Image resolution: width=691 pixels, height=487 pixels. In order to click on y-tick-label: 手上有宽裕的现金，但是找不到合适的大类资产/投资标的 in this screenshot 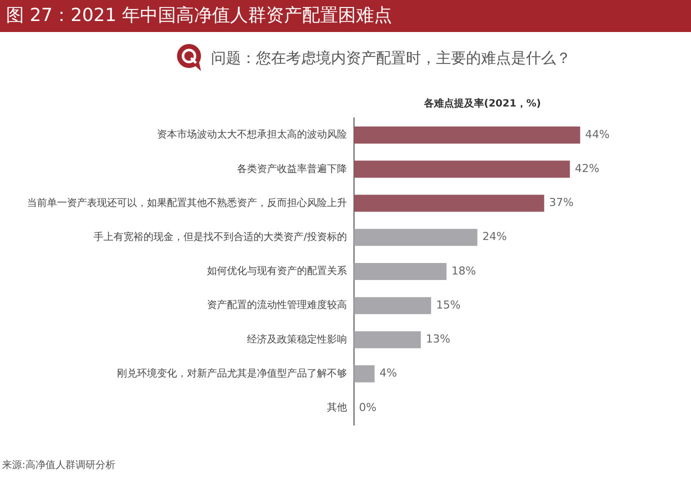, I will do `click(220, 236)`.